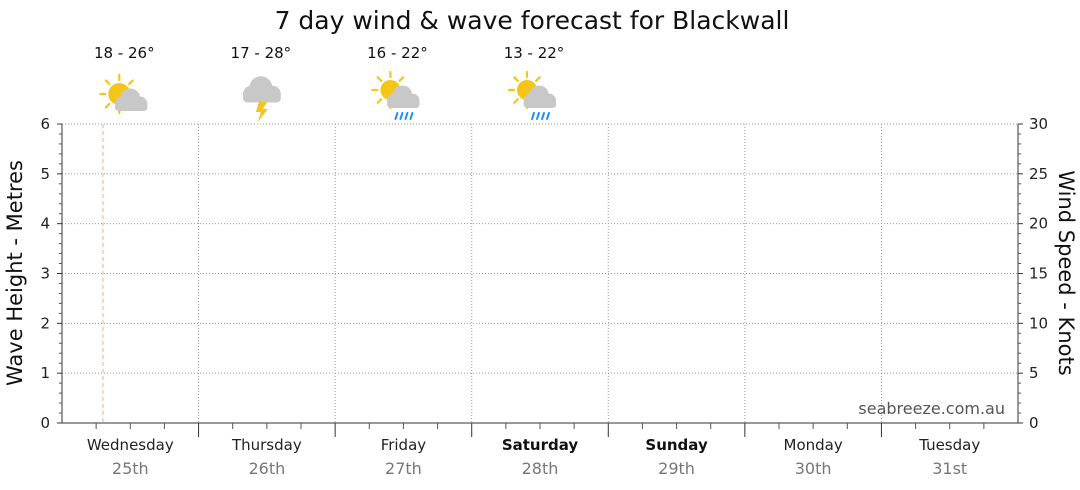 The height and width of the screenshot is (490, 1080). What do you see at coordinates (45, 224) in the screenshot?
I see `left-tick-label: 4` at bounding box center [45, 224].